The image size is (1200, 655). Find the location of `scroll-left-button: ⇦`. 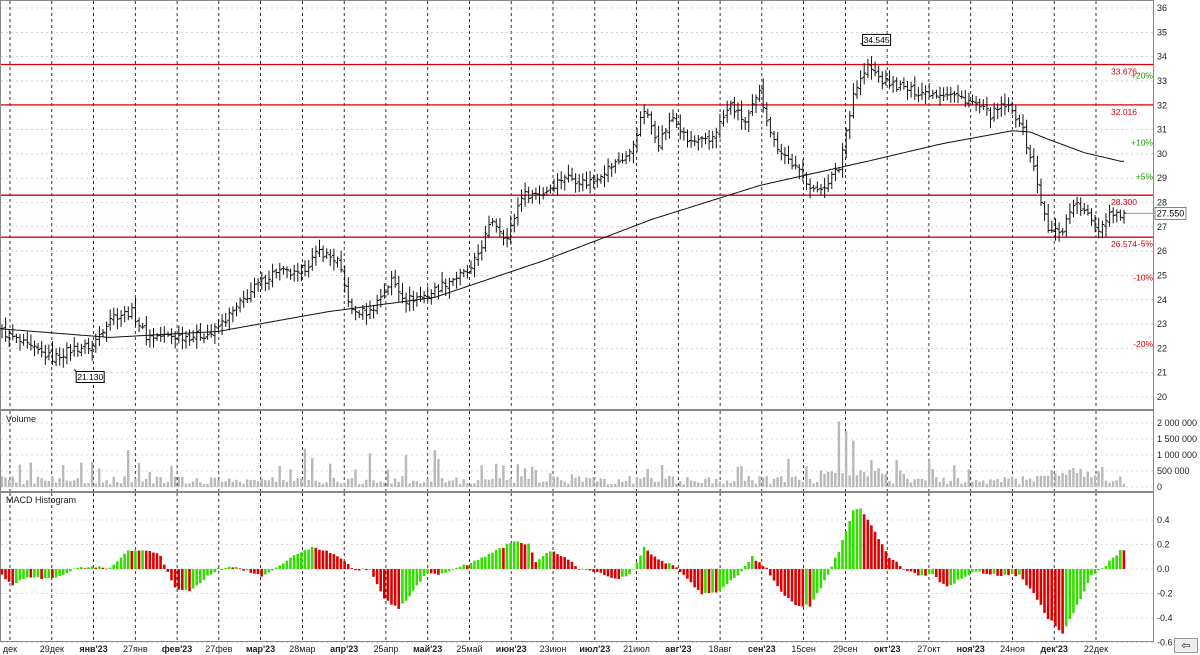

scroll-left-button: ⇦ is located at coordinates (1186, 645).